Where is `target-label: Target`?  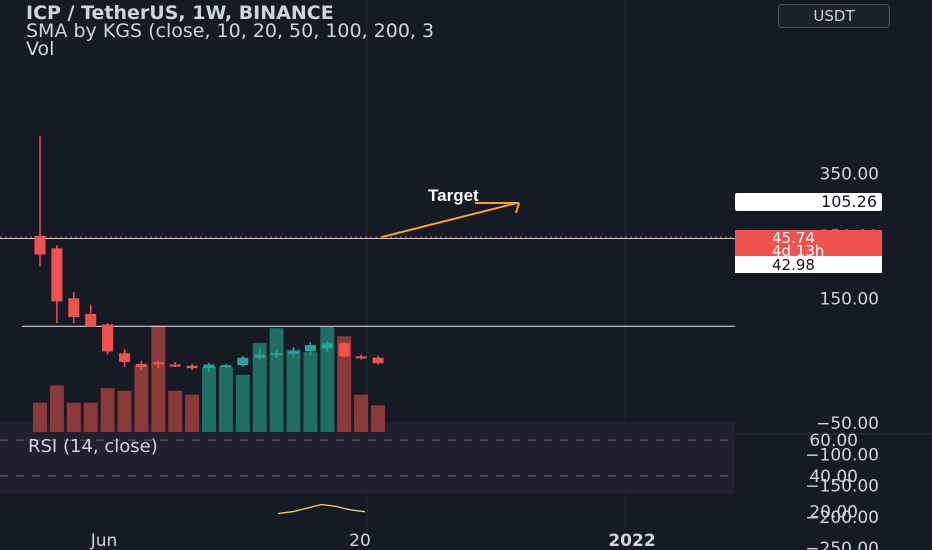
target-label: Target is located at coordinates (453, 195).